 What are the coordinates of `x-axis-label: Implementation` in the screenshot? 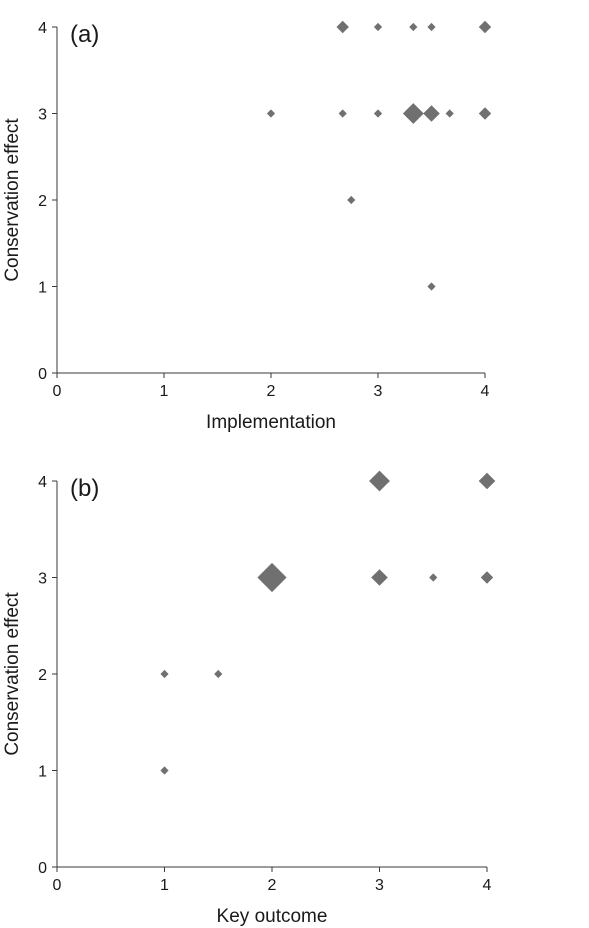 It's located at (271, 422).